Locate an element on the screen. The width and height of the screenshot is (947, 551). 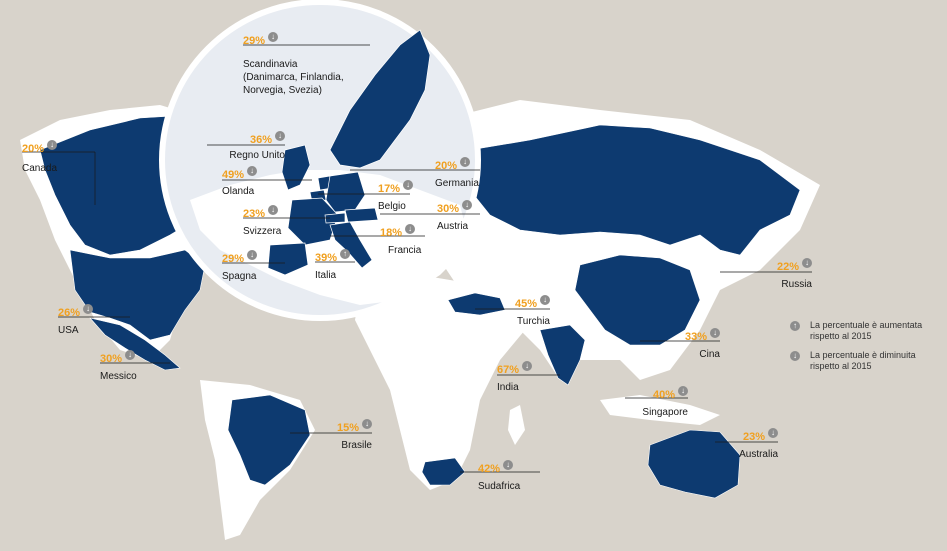
label-france: 18% ↓ Francia is located at coordinates (400, 240).